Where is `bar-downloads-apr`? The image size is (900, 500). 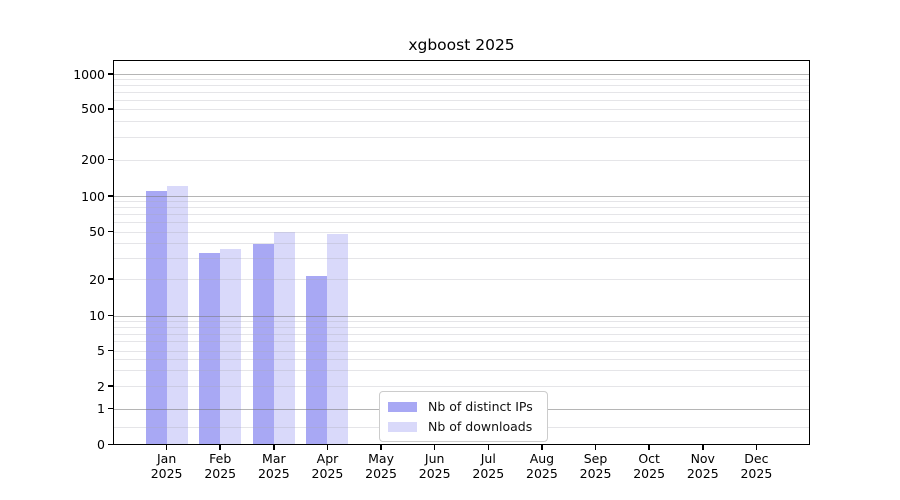 bar-downloads-apr is located at coordinates (338, 339).